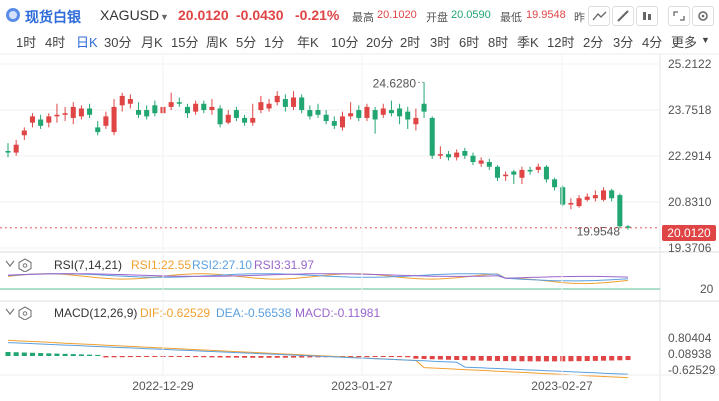 The image size is (719, 401). I want to click on rsi-title: RSI(7,14,21), so click(88, 265).